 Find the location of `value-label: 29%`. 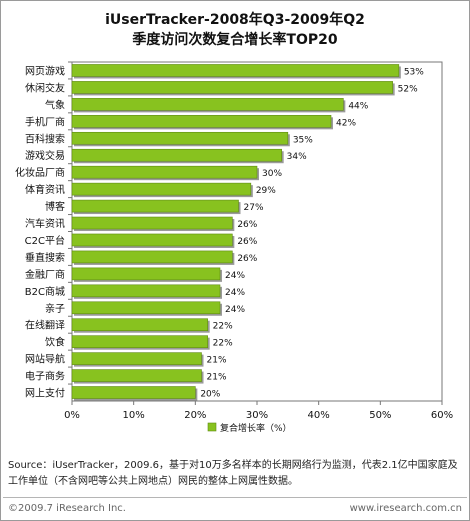

value-label: 29% is located at coordinates (266, 191).